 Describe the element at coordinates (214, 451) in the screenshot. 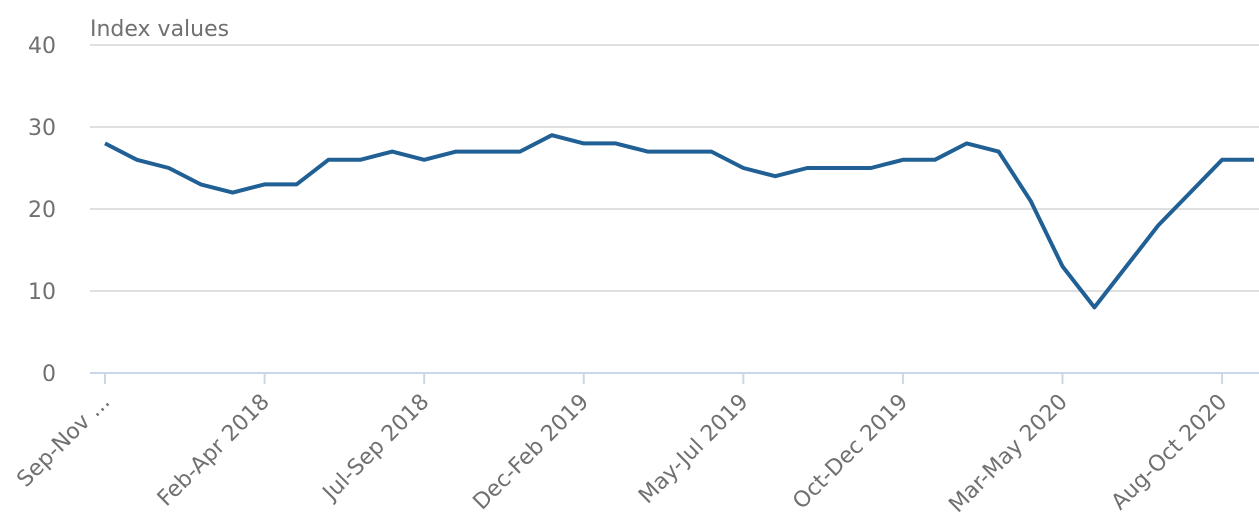

I see `x-tick-label: Feb-Apr 2018` at that location.